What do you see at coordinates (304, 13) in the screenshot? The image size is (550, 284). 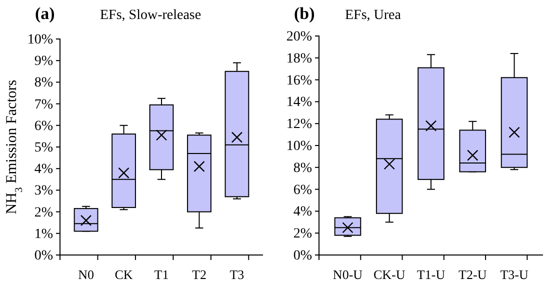 I see `text: (b)` at bounding box center [304, 13].